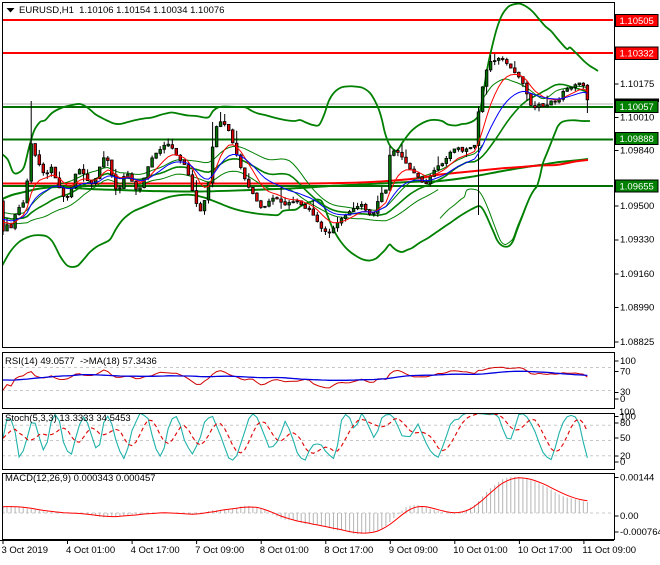 The width and height of the screenshot is (660, 565). Describe the element at coordinates (348, 550) in the screenshot. I see `svg-text: 8 Oct 17:00` at that location.